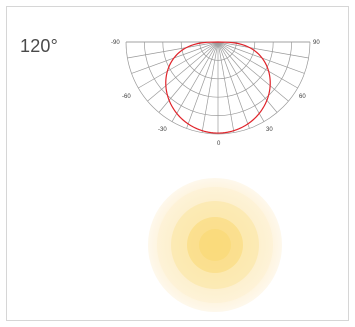 This screenshot has height=327, width=355. Describe the element at coordinates (316, 43) in the screenshot. I see `tick-label-pos90: 90` at that location.